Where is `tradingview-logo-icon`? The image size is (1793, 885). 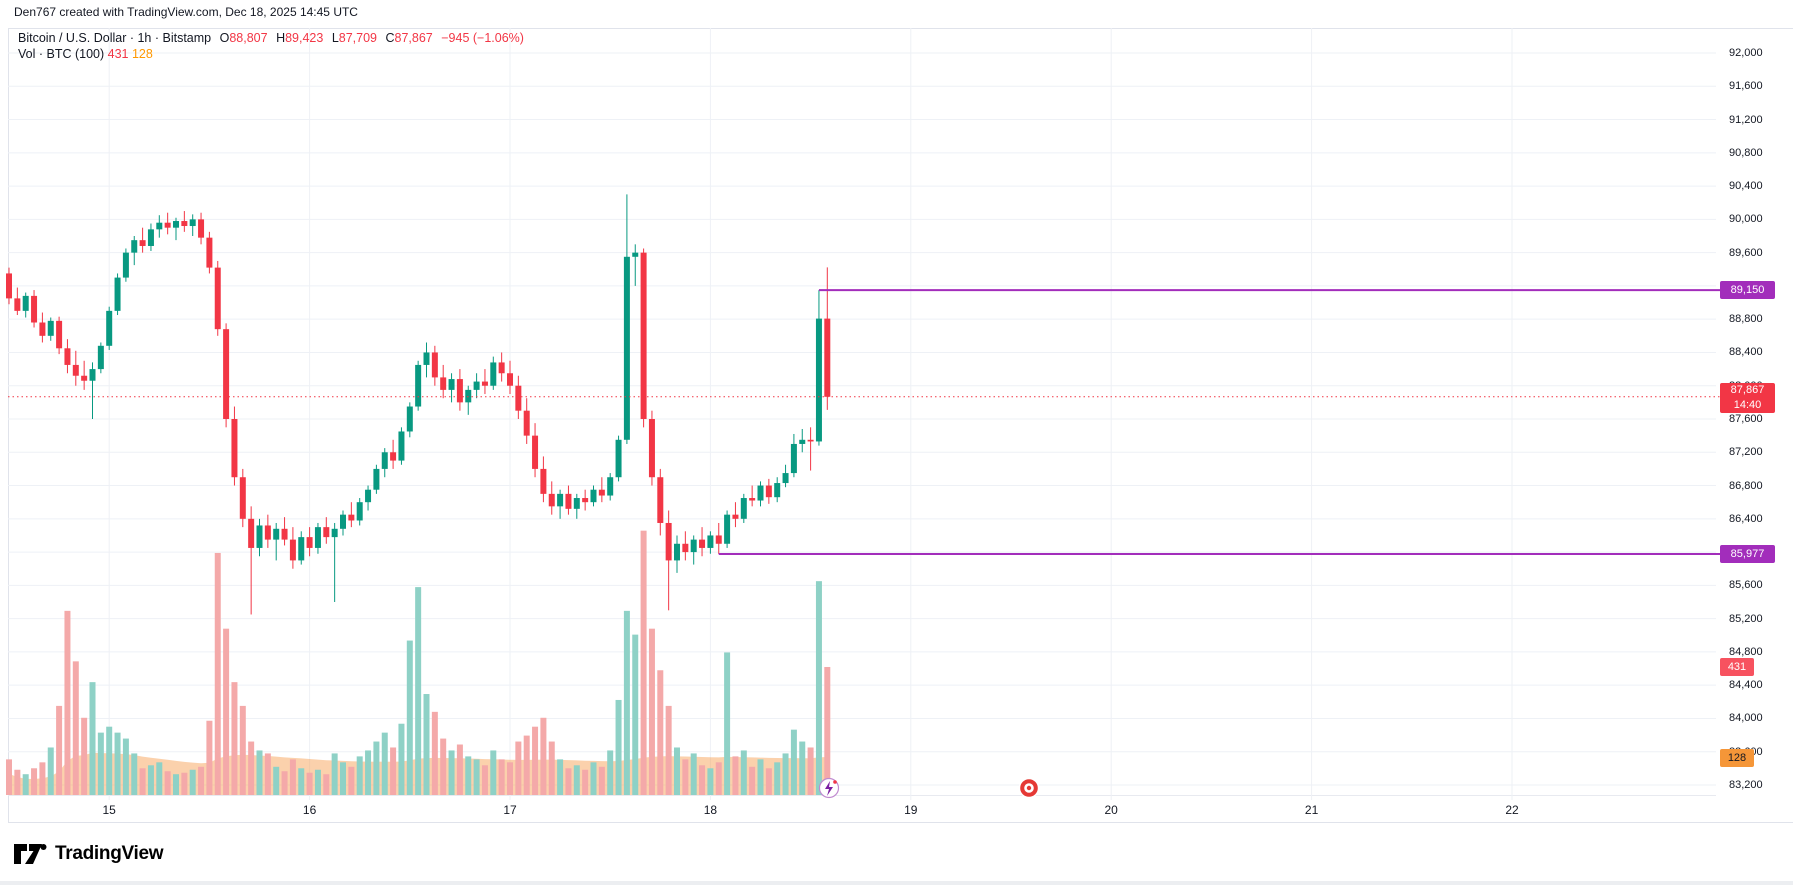 tradingview-logo-icon is located at coordinates (30, 854).